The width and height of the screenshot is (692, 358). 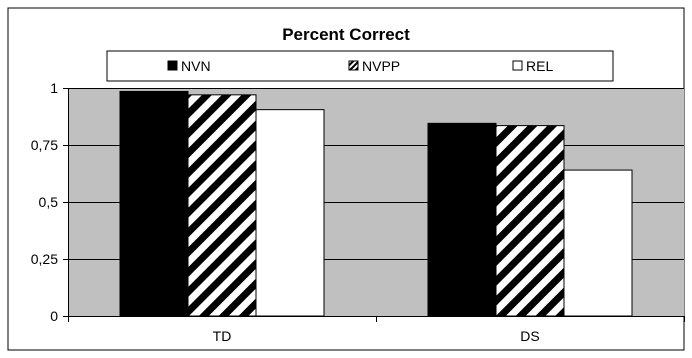 I want to click on bar-nvpp-ds, so click(x=530, y=221).